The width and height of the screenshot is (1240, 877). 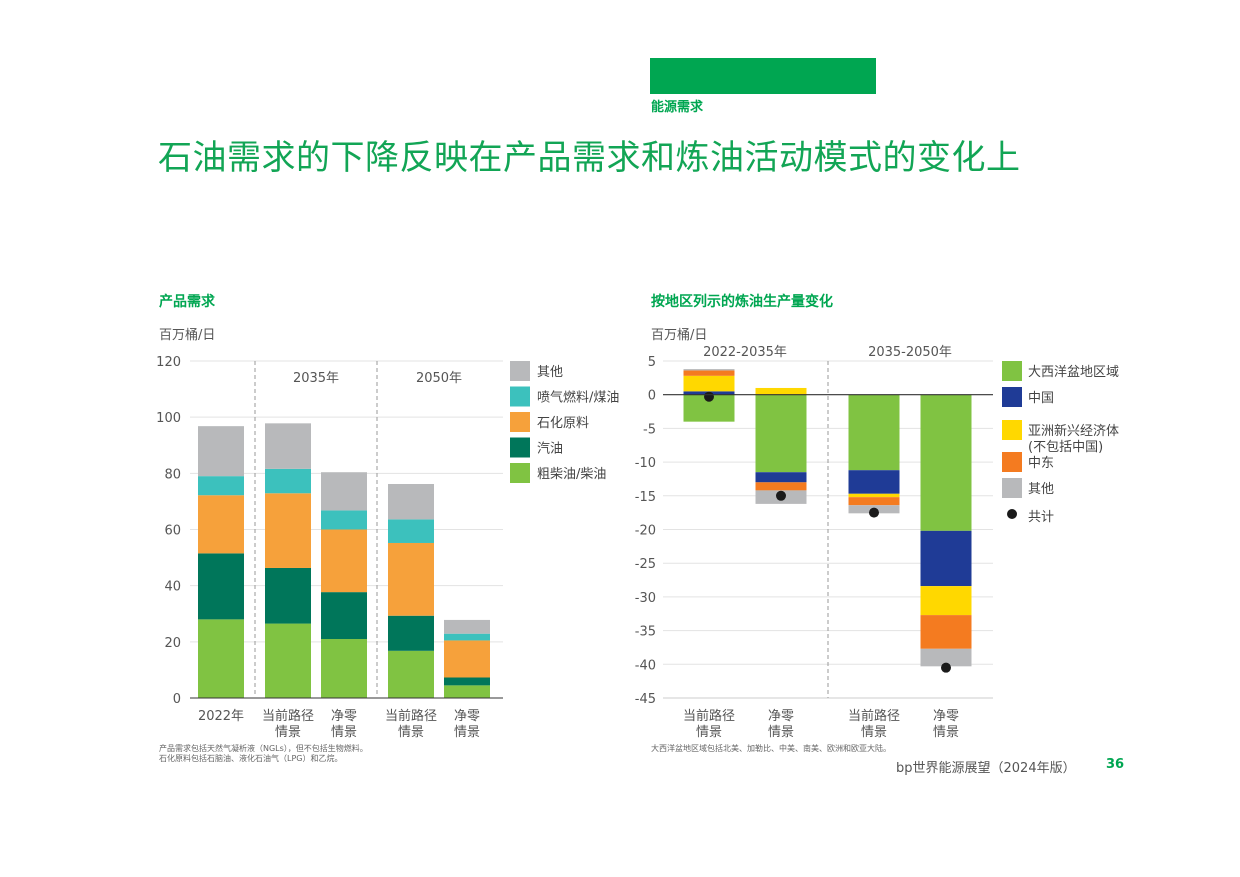 I want to click on legend-total-marker, so click(x=1012, y=514).